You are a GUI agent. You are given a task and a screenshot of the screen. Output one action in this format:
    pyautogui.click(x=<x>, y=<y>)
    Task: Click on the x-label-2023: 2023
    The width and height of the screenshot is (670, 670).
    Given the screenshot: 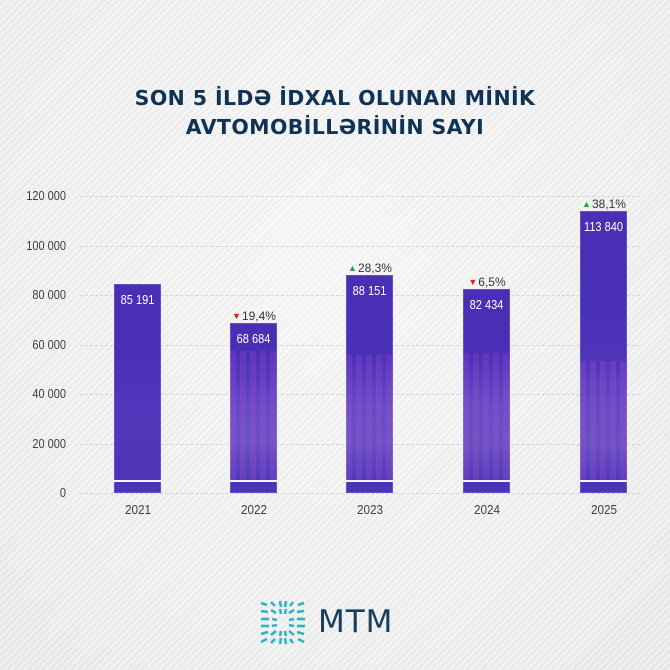 What is the action you would take?
    pyautogui.click(x=370, y=509)
    